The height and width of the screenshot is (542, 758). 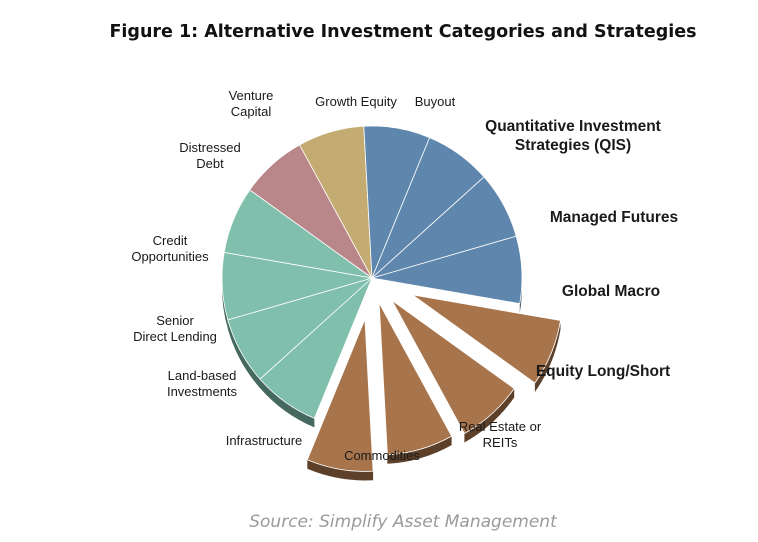 What do you see at coordinates (489, 415) in the screenshot?
I see `slice-rim-managed-futures` at bounding box center [489, 415].